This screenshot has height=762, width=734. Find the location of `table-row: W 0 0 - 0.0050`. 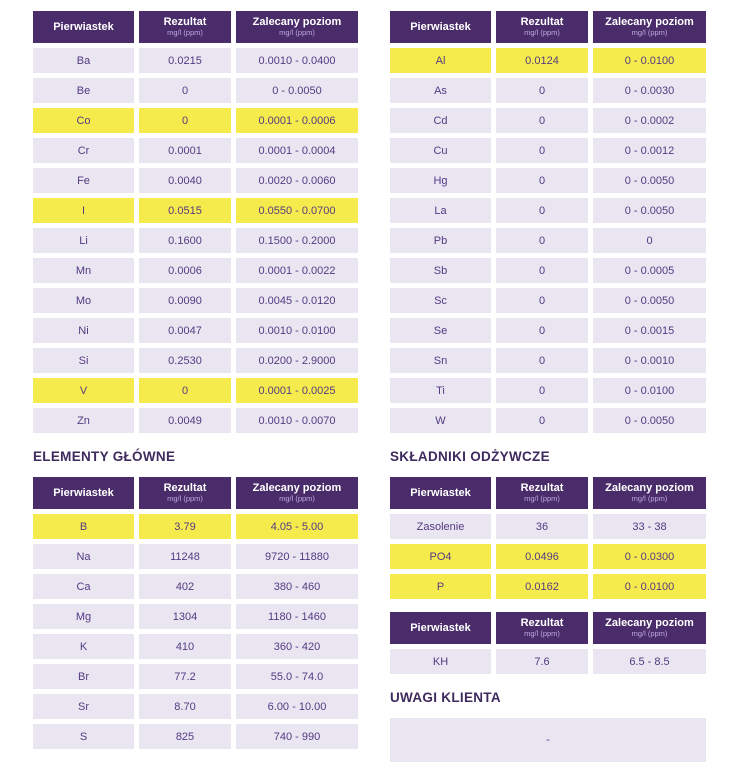

table-row: W 0 0 - 0.0050 is located at coordinates (548, 420).